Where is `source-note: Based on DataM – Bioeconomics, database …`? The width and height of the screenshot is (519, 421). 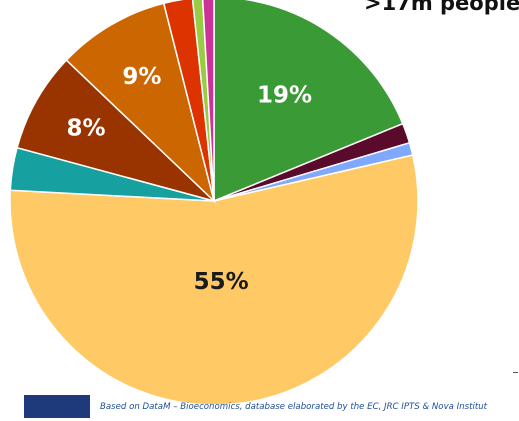 source-note: Based on DataM – Bioeconomics, database … is located at coordinates (294, 407).